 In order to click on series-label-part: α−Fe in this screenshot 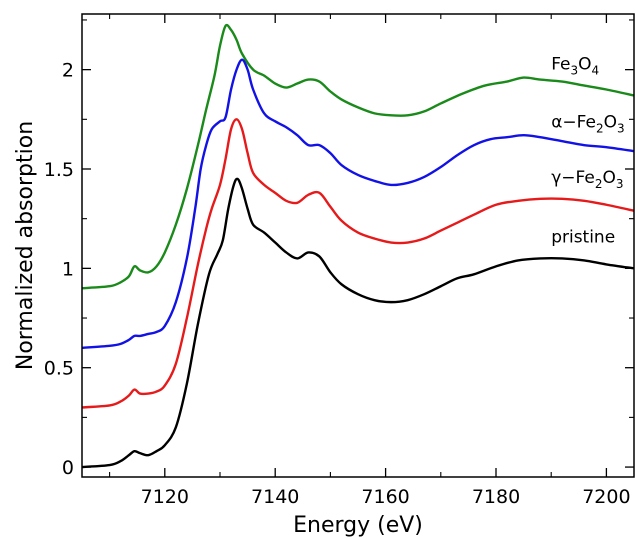, I will do `click(573, 122)`.